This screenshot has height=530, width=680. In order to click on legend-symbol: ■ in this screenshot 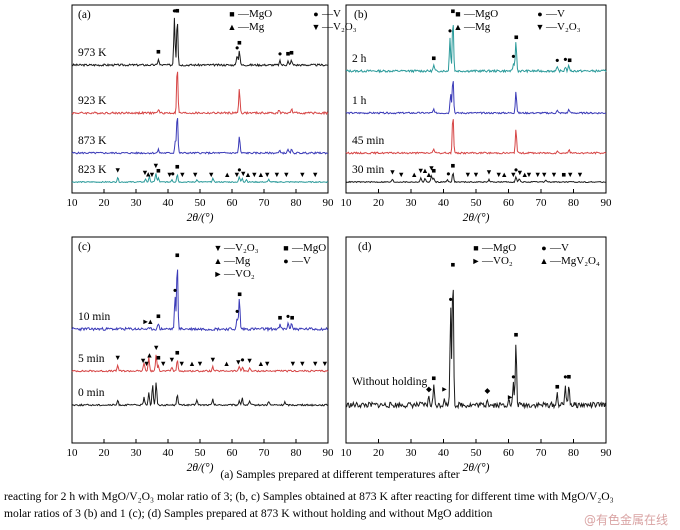, I will do `click(457, 14)`.